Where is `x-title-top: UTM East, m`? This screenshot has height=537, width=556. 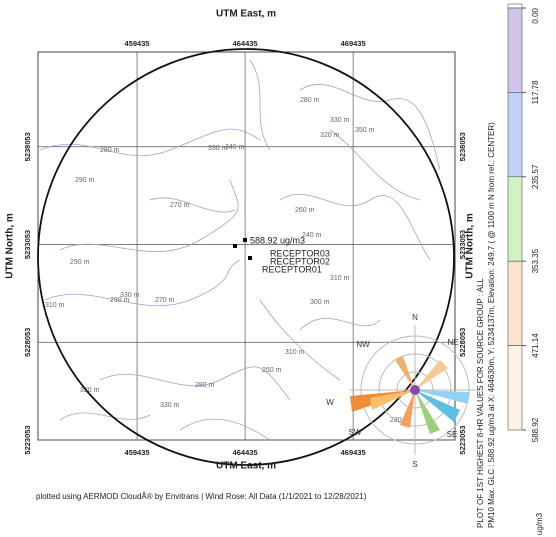
x-title-top: UTM East, m is located at coordinates (246, 14).